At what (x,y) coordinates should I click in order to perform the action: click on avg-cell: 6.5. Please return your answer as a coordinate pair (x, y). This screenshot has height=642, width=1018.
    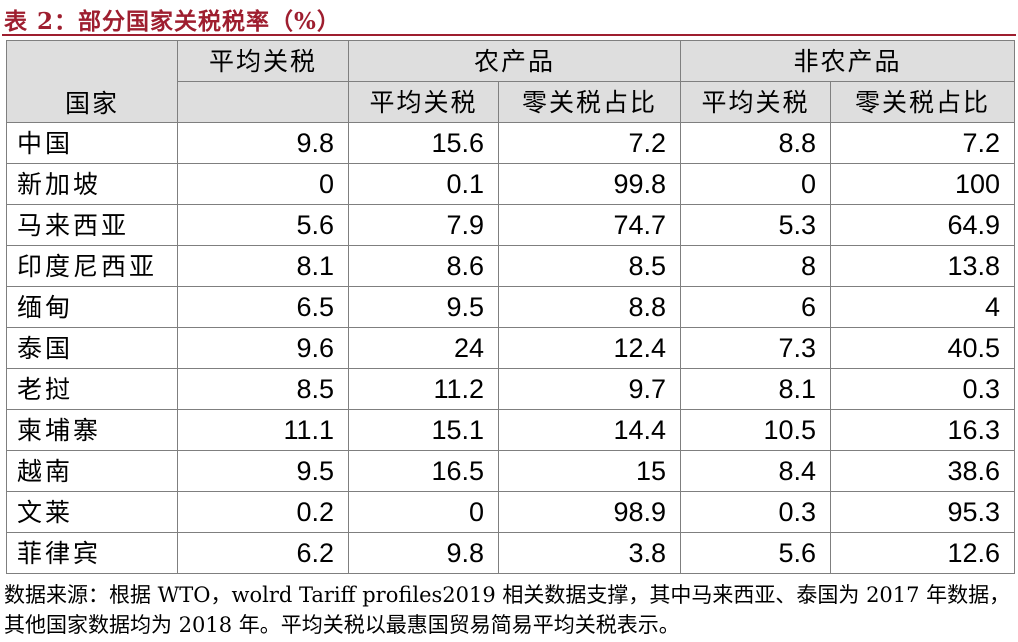
    Looking at the image, I should click on (263, 307).